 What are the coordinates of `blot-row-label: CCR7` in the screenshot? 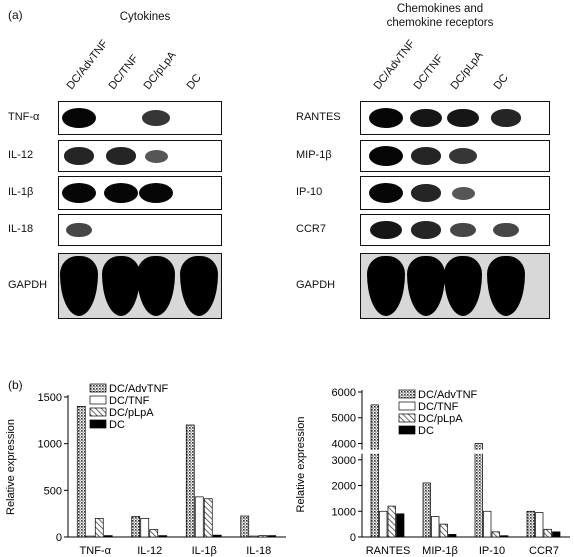 It's located at (311, 229).